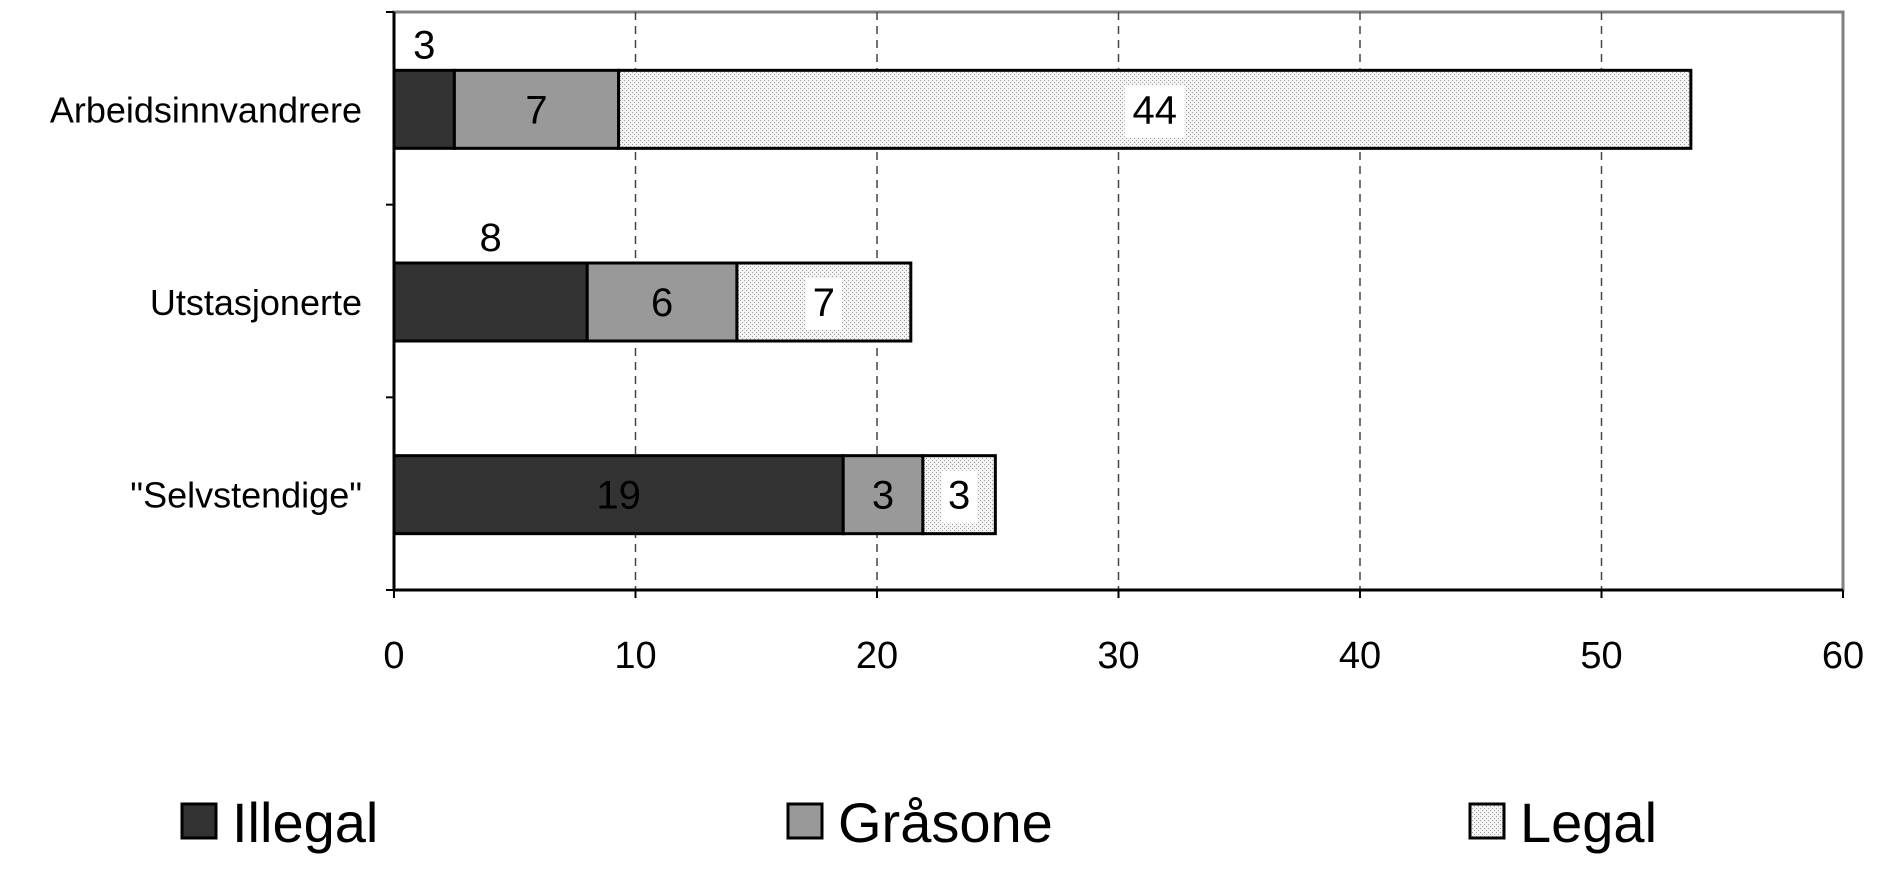  I want to click on x-tick-label: 50, so click(1601, 656).